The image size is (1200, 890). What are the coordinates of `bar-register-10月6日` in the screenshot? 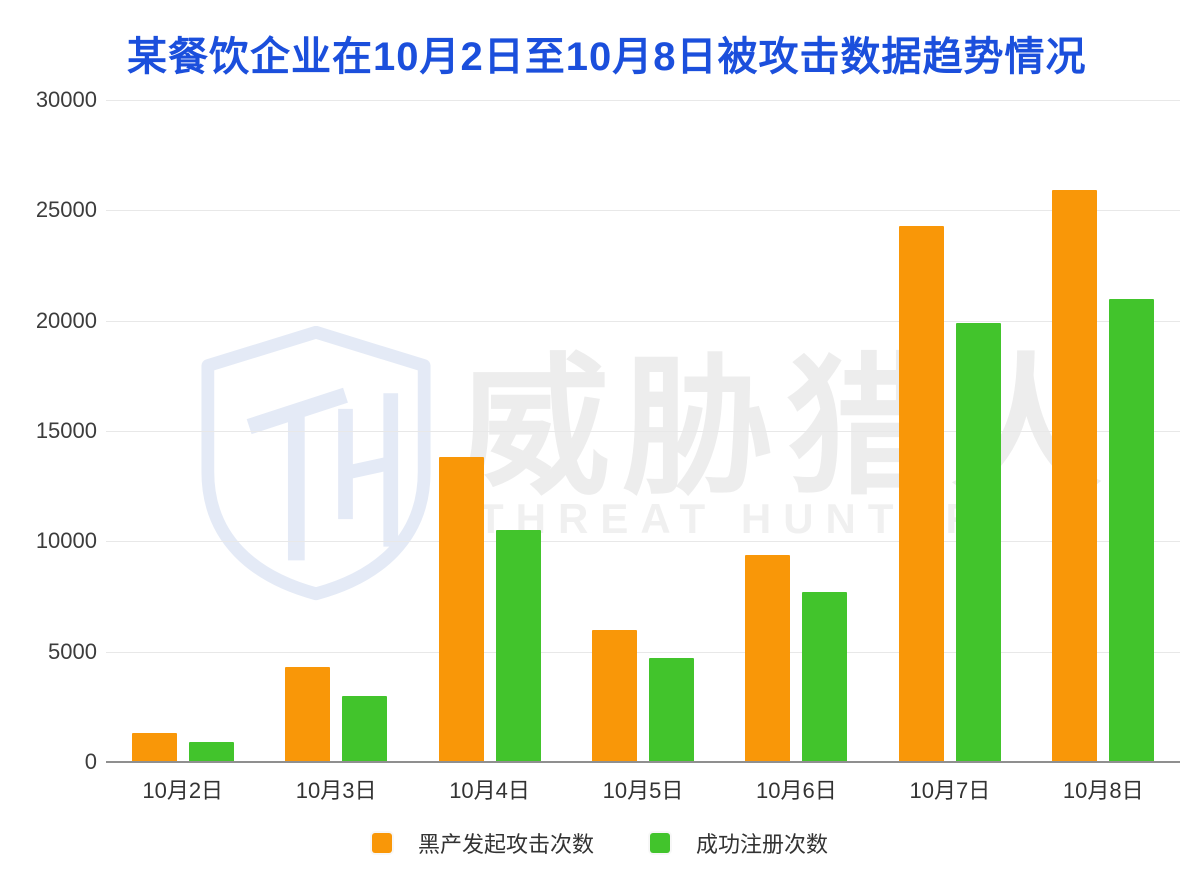 It's located at (825, 677).